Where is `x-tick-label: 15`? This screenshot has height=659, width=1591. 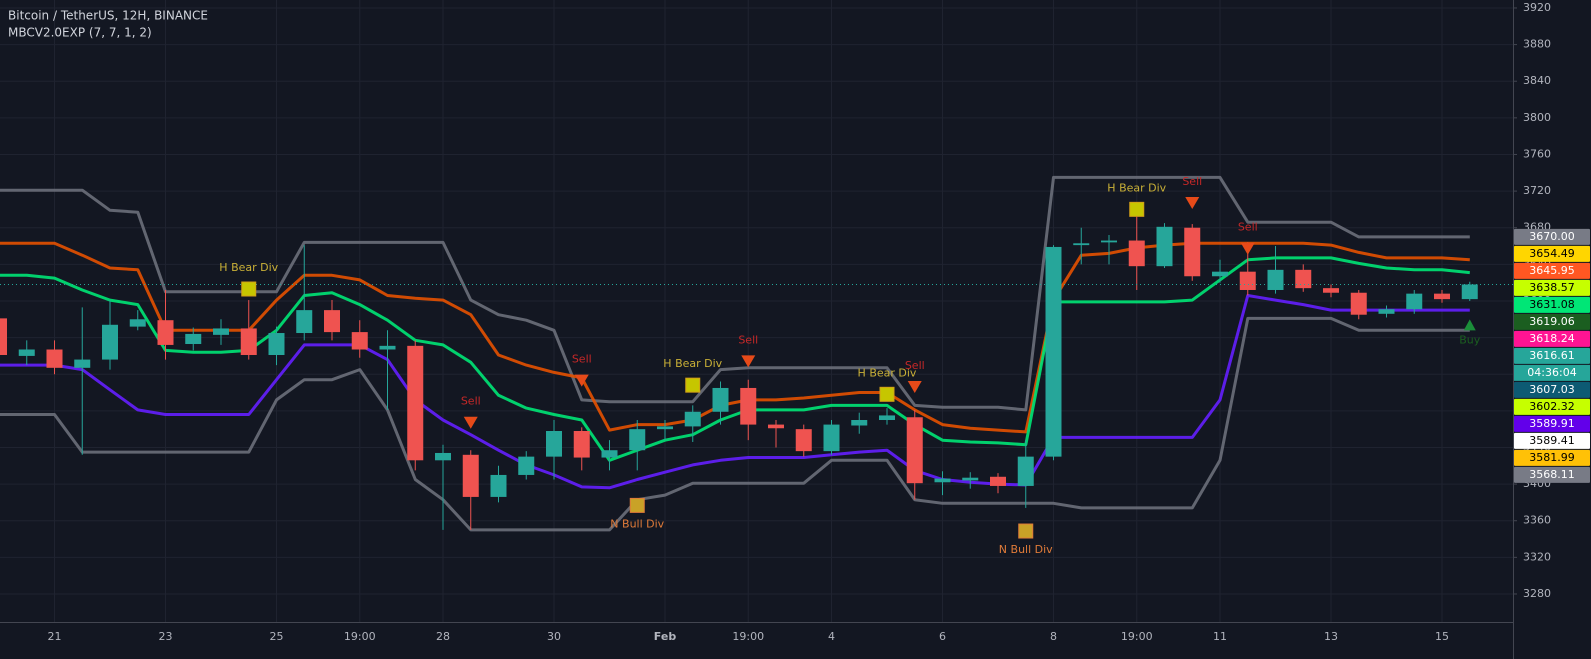 x-tick-label: 15 is located at coordinates (1442, 636).